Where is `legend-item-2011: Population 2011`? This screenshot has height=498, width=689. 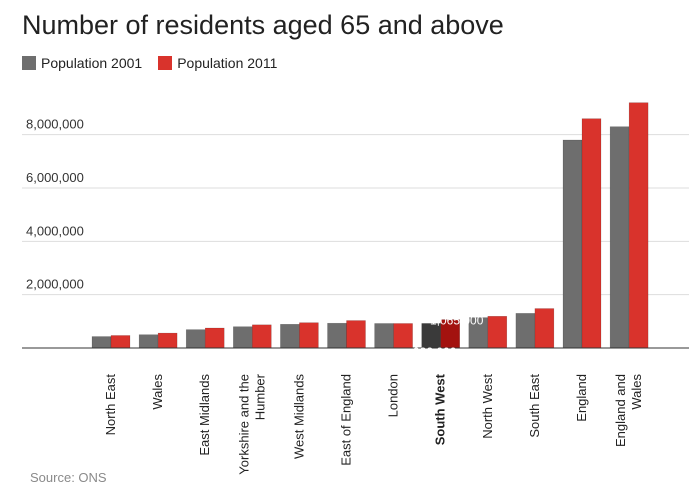
legend-item-2011: Population 2011 is located at coordinates (217, 63).